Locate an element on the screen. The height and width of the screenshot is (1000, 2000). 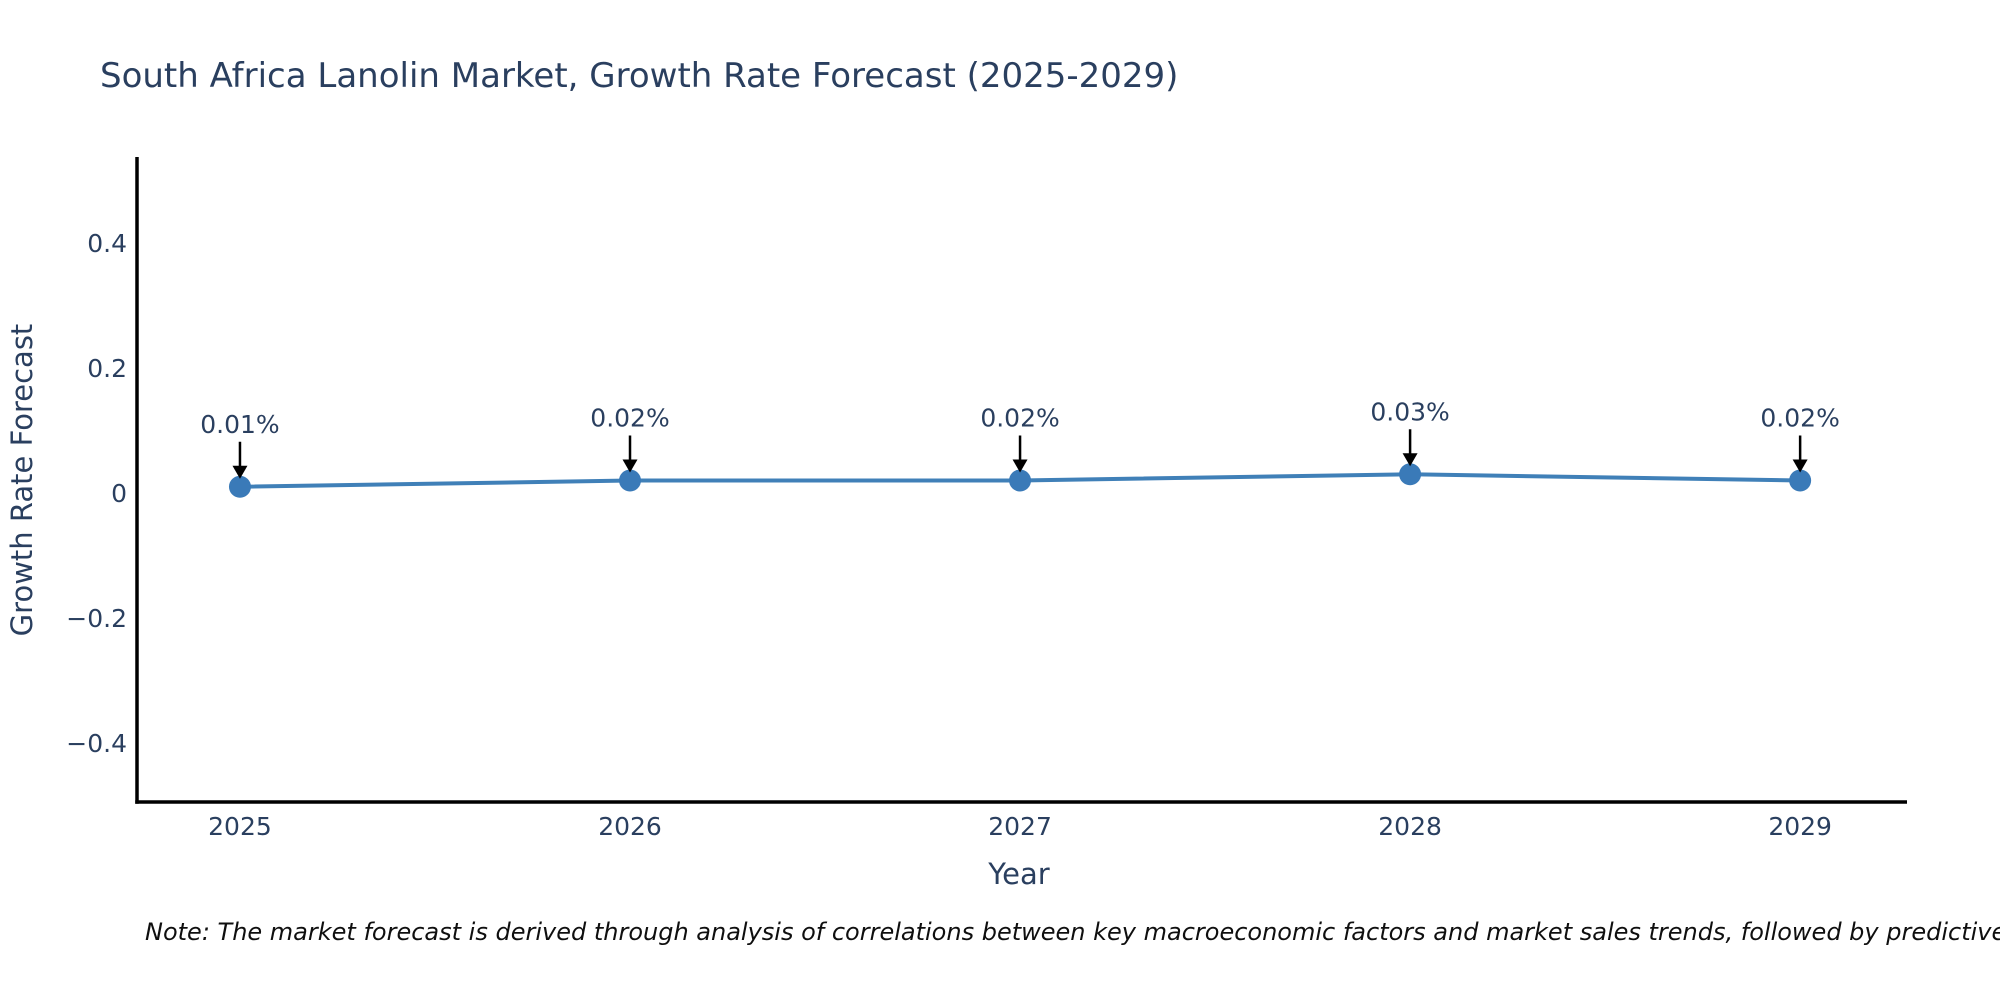
forecast-line-series is located at coordinates (1020, 480).